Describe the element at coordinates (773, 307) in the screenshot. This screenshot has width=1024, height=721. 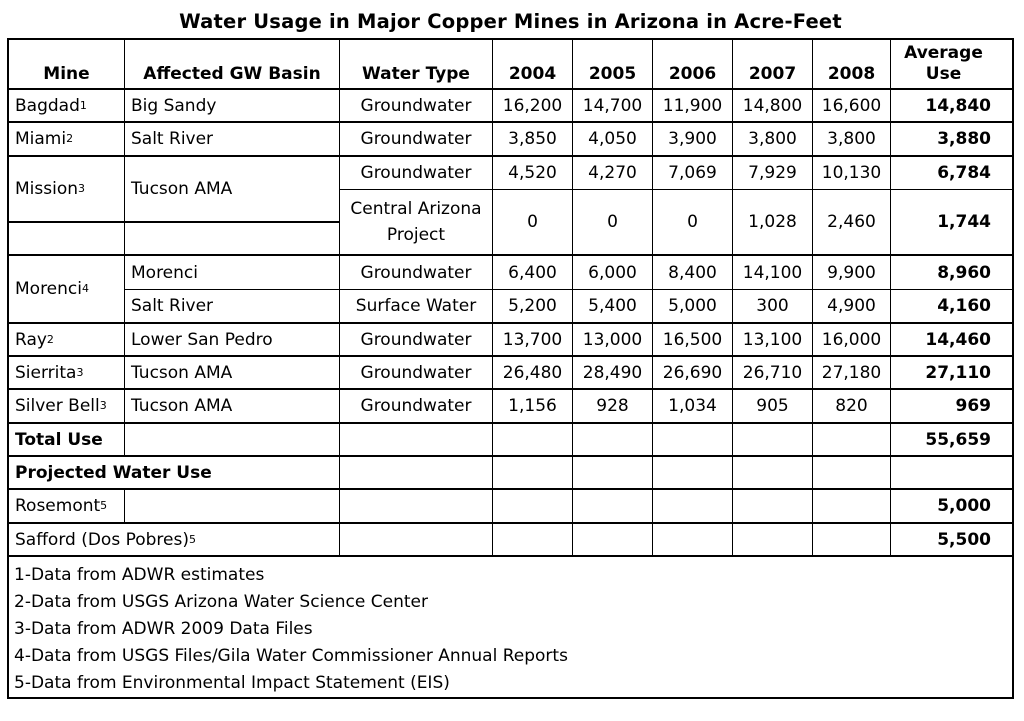
I see `year-cell: 300` at that location.